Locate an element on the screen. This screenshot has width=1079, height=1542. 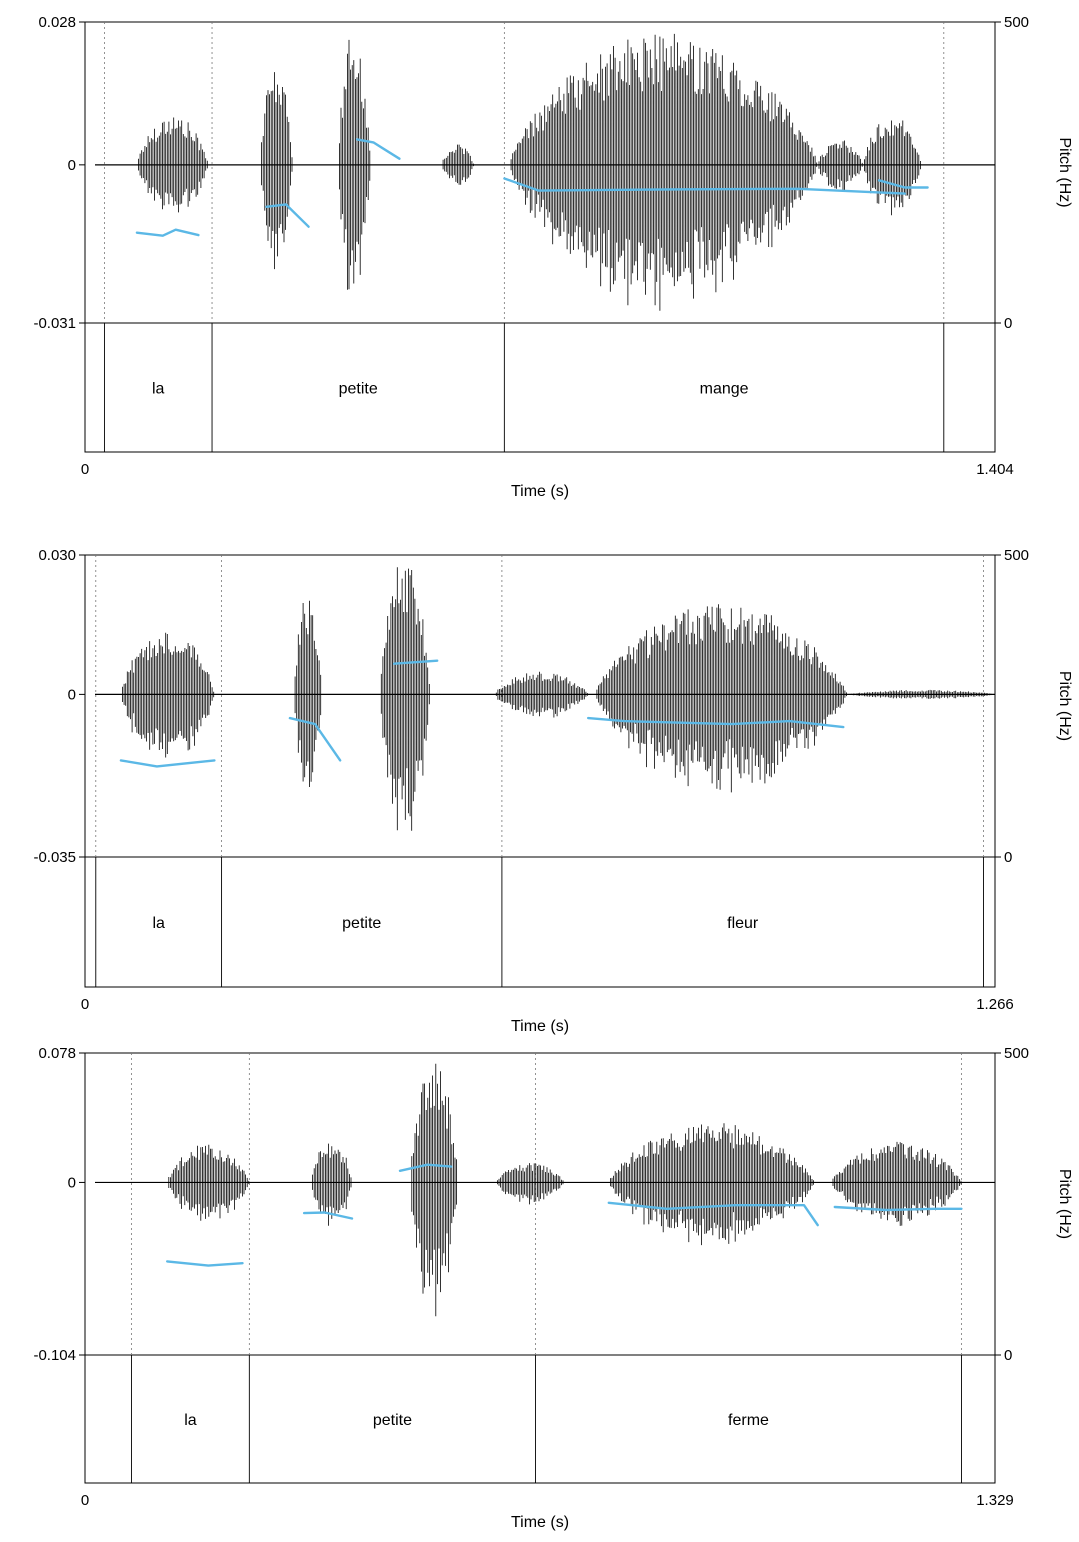
amplitude-tick-label: 0.030 is located at coordinates (57, 555).